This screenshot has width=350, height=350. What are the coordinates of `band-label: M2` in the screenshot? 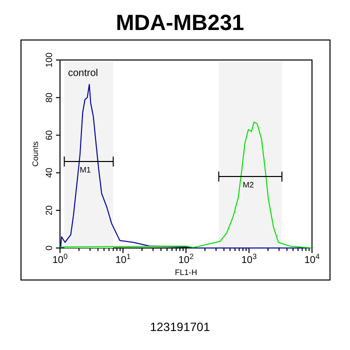 It's located at (248, 185).